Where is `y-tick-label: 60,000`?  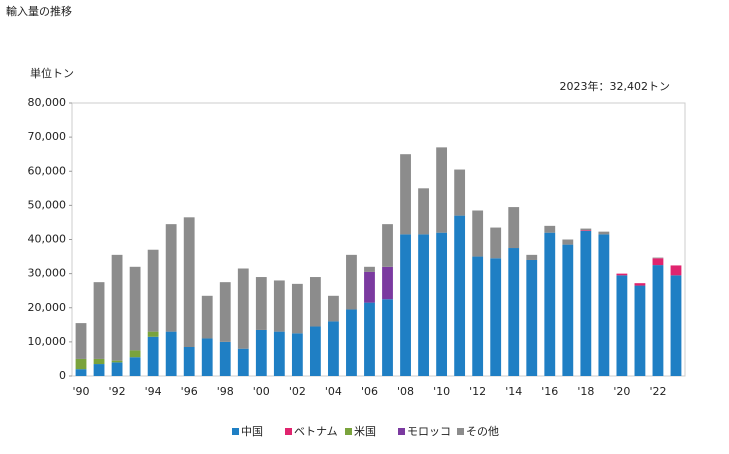 y-tick-label: 60,000 is located at coordinates (47, 170).